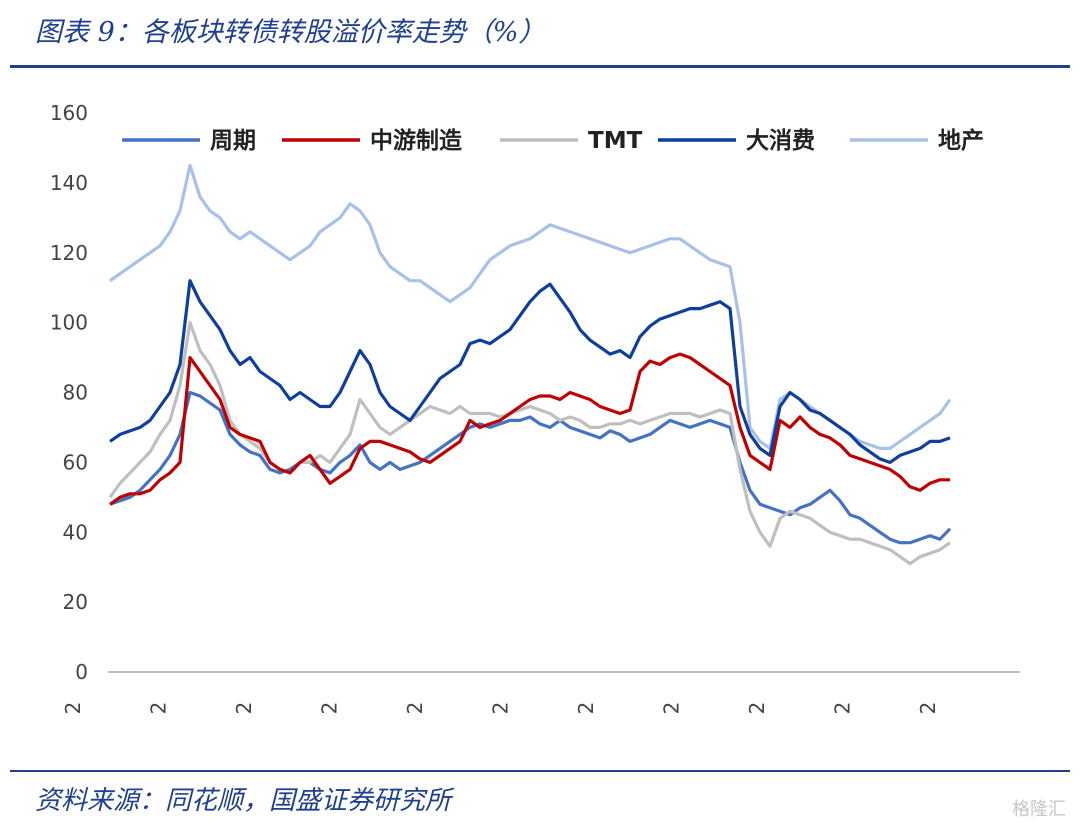 The height and width of the screenshot is (827, 1080). I want to click on y-axis: 0 20 40 60 80 100 120 140 160, so click(69, 392).